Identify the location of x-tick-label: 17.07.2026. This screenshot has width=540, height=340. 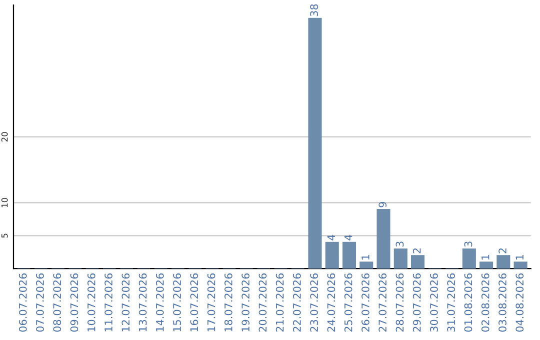
(211, 302).